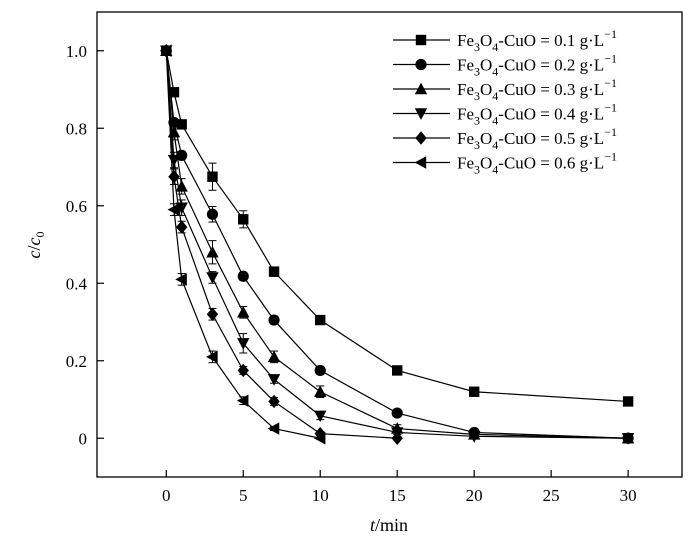 This screenshot has width=700, height=542. What do you see at coordinates (474, 495) in the screenshot?
I see `x-tick-label: 20` at bounding box center [474, 495].